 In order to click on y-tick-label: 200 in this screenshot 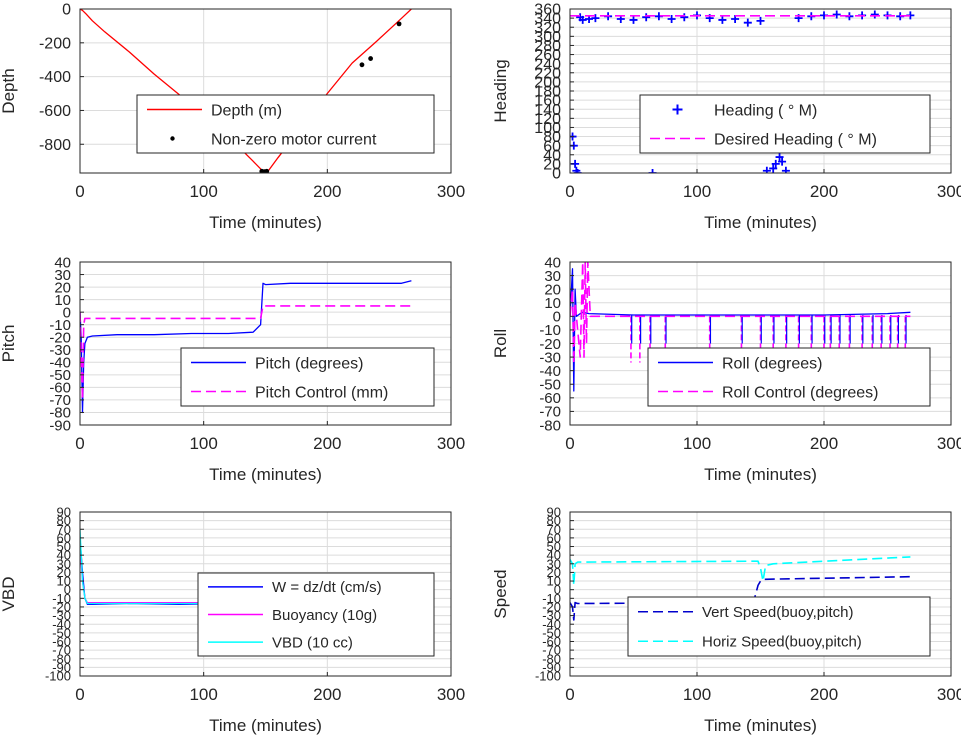, I will do `click(547, 82)`.